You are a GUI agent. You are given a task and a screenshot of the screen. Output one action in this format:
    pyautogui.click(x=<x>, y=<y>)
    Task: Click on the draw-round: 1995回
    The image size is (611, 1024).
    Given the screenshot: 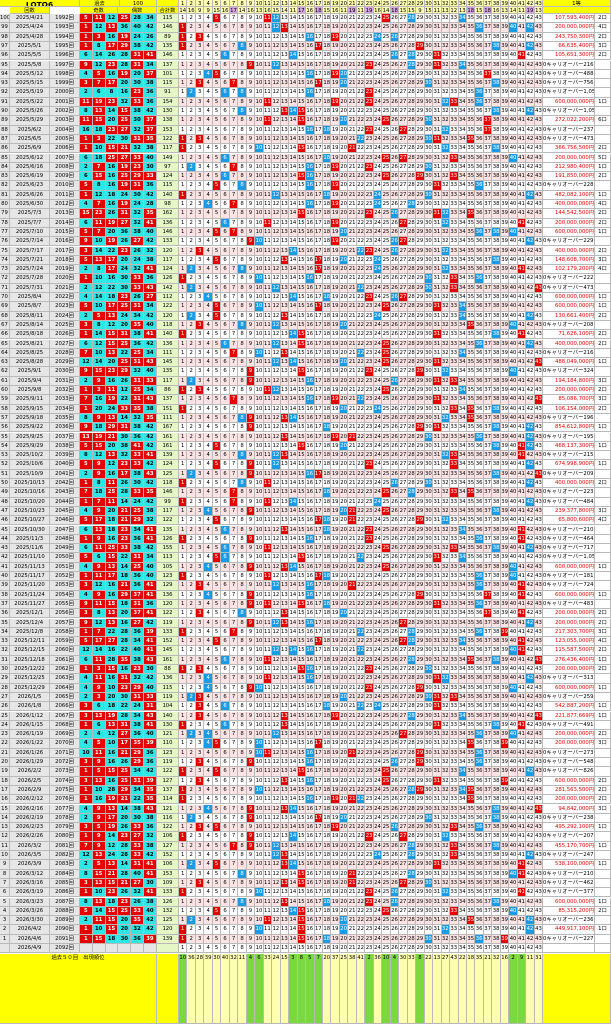 What is the action you would take?
    pyautogui.click(x=65, y=46)
    